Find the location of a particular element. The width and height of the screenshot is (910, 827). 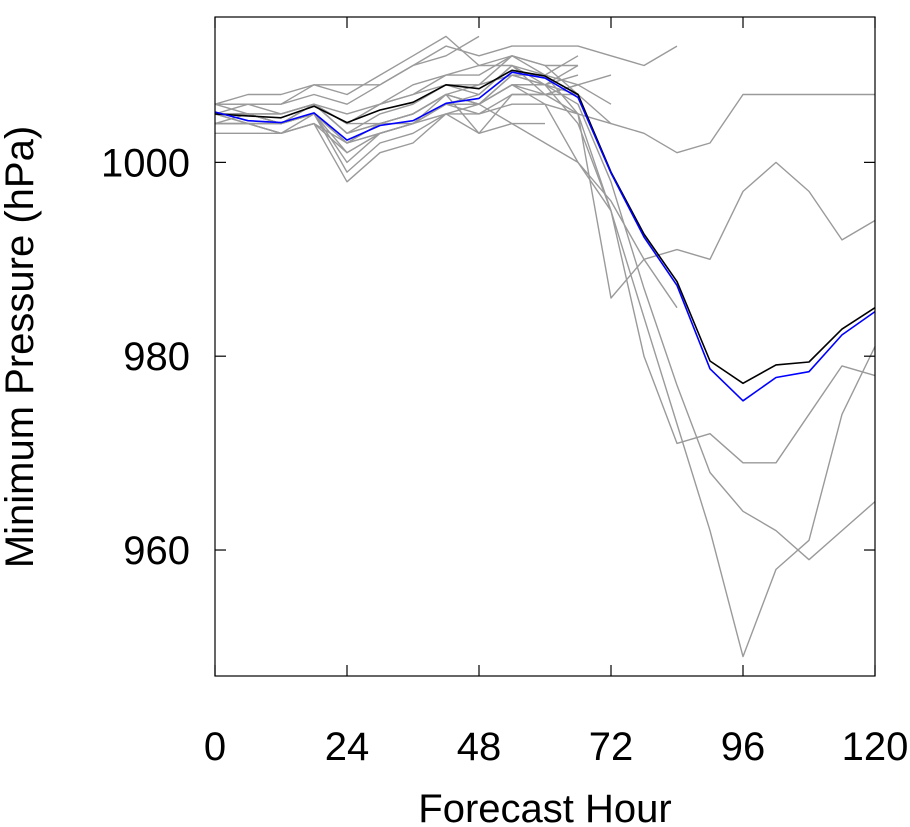

x-tick-label: 24 is located at coordinates (347, 747).